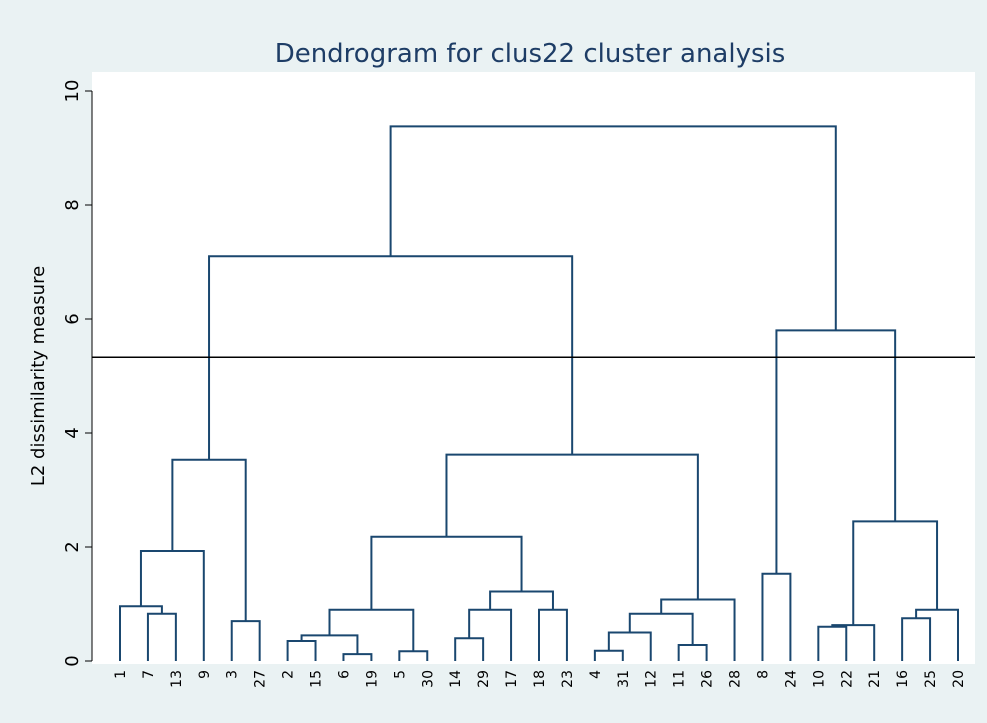 The width and height of the screenshot is (987, 723). What do you see at coordinates (736, 679) in the screenshot?
I see `leaf-label: 28` at bounding box center [736, 679].